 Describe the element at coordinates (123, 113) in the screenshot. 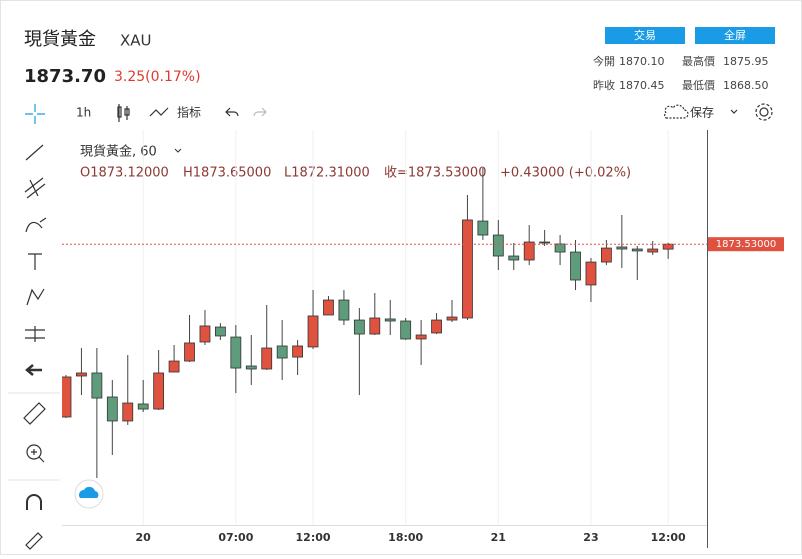

I see `candle-icon` at that location.